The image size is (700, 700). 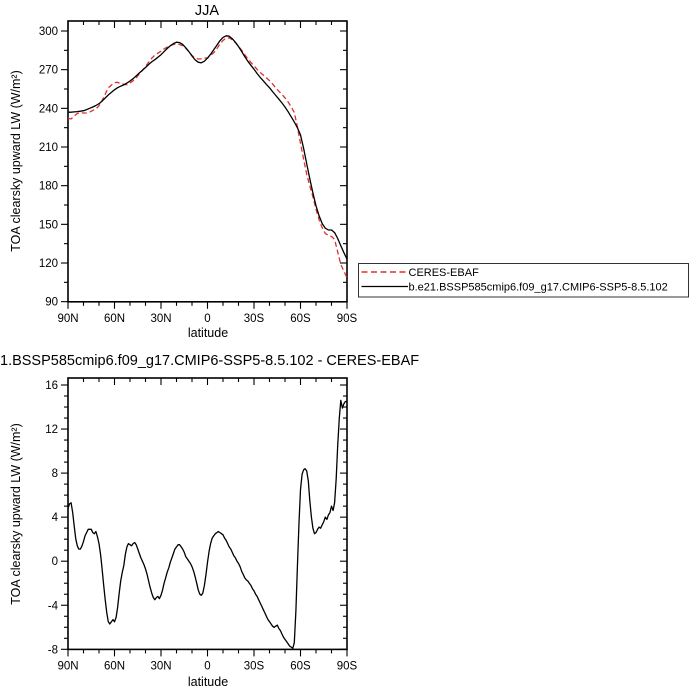 What do you see at coordinates (48, 71) in the screenshot?
I see `y-tick-label: 270` at bounding box center [48, 71].